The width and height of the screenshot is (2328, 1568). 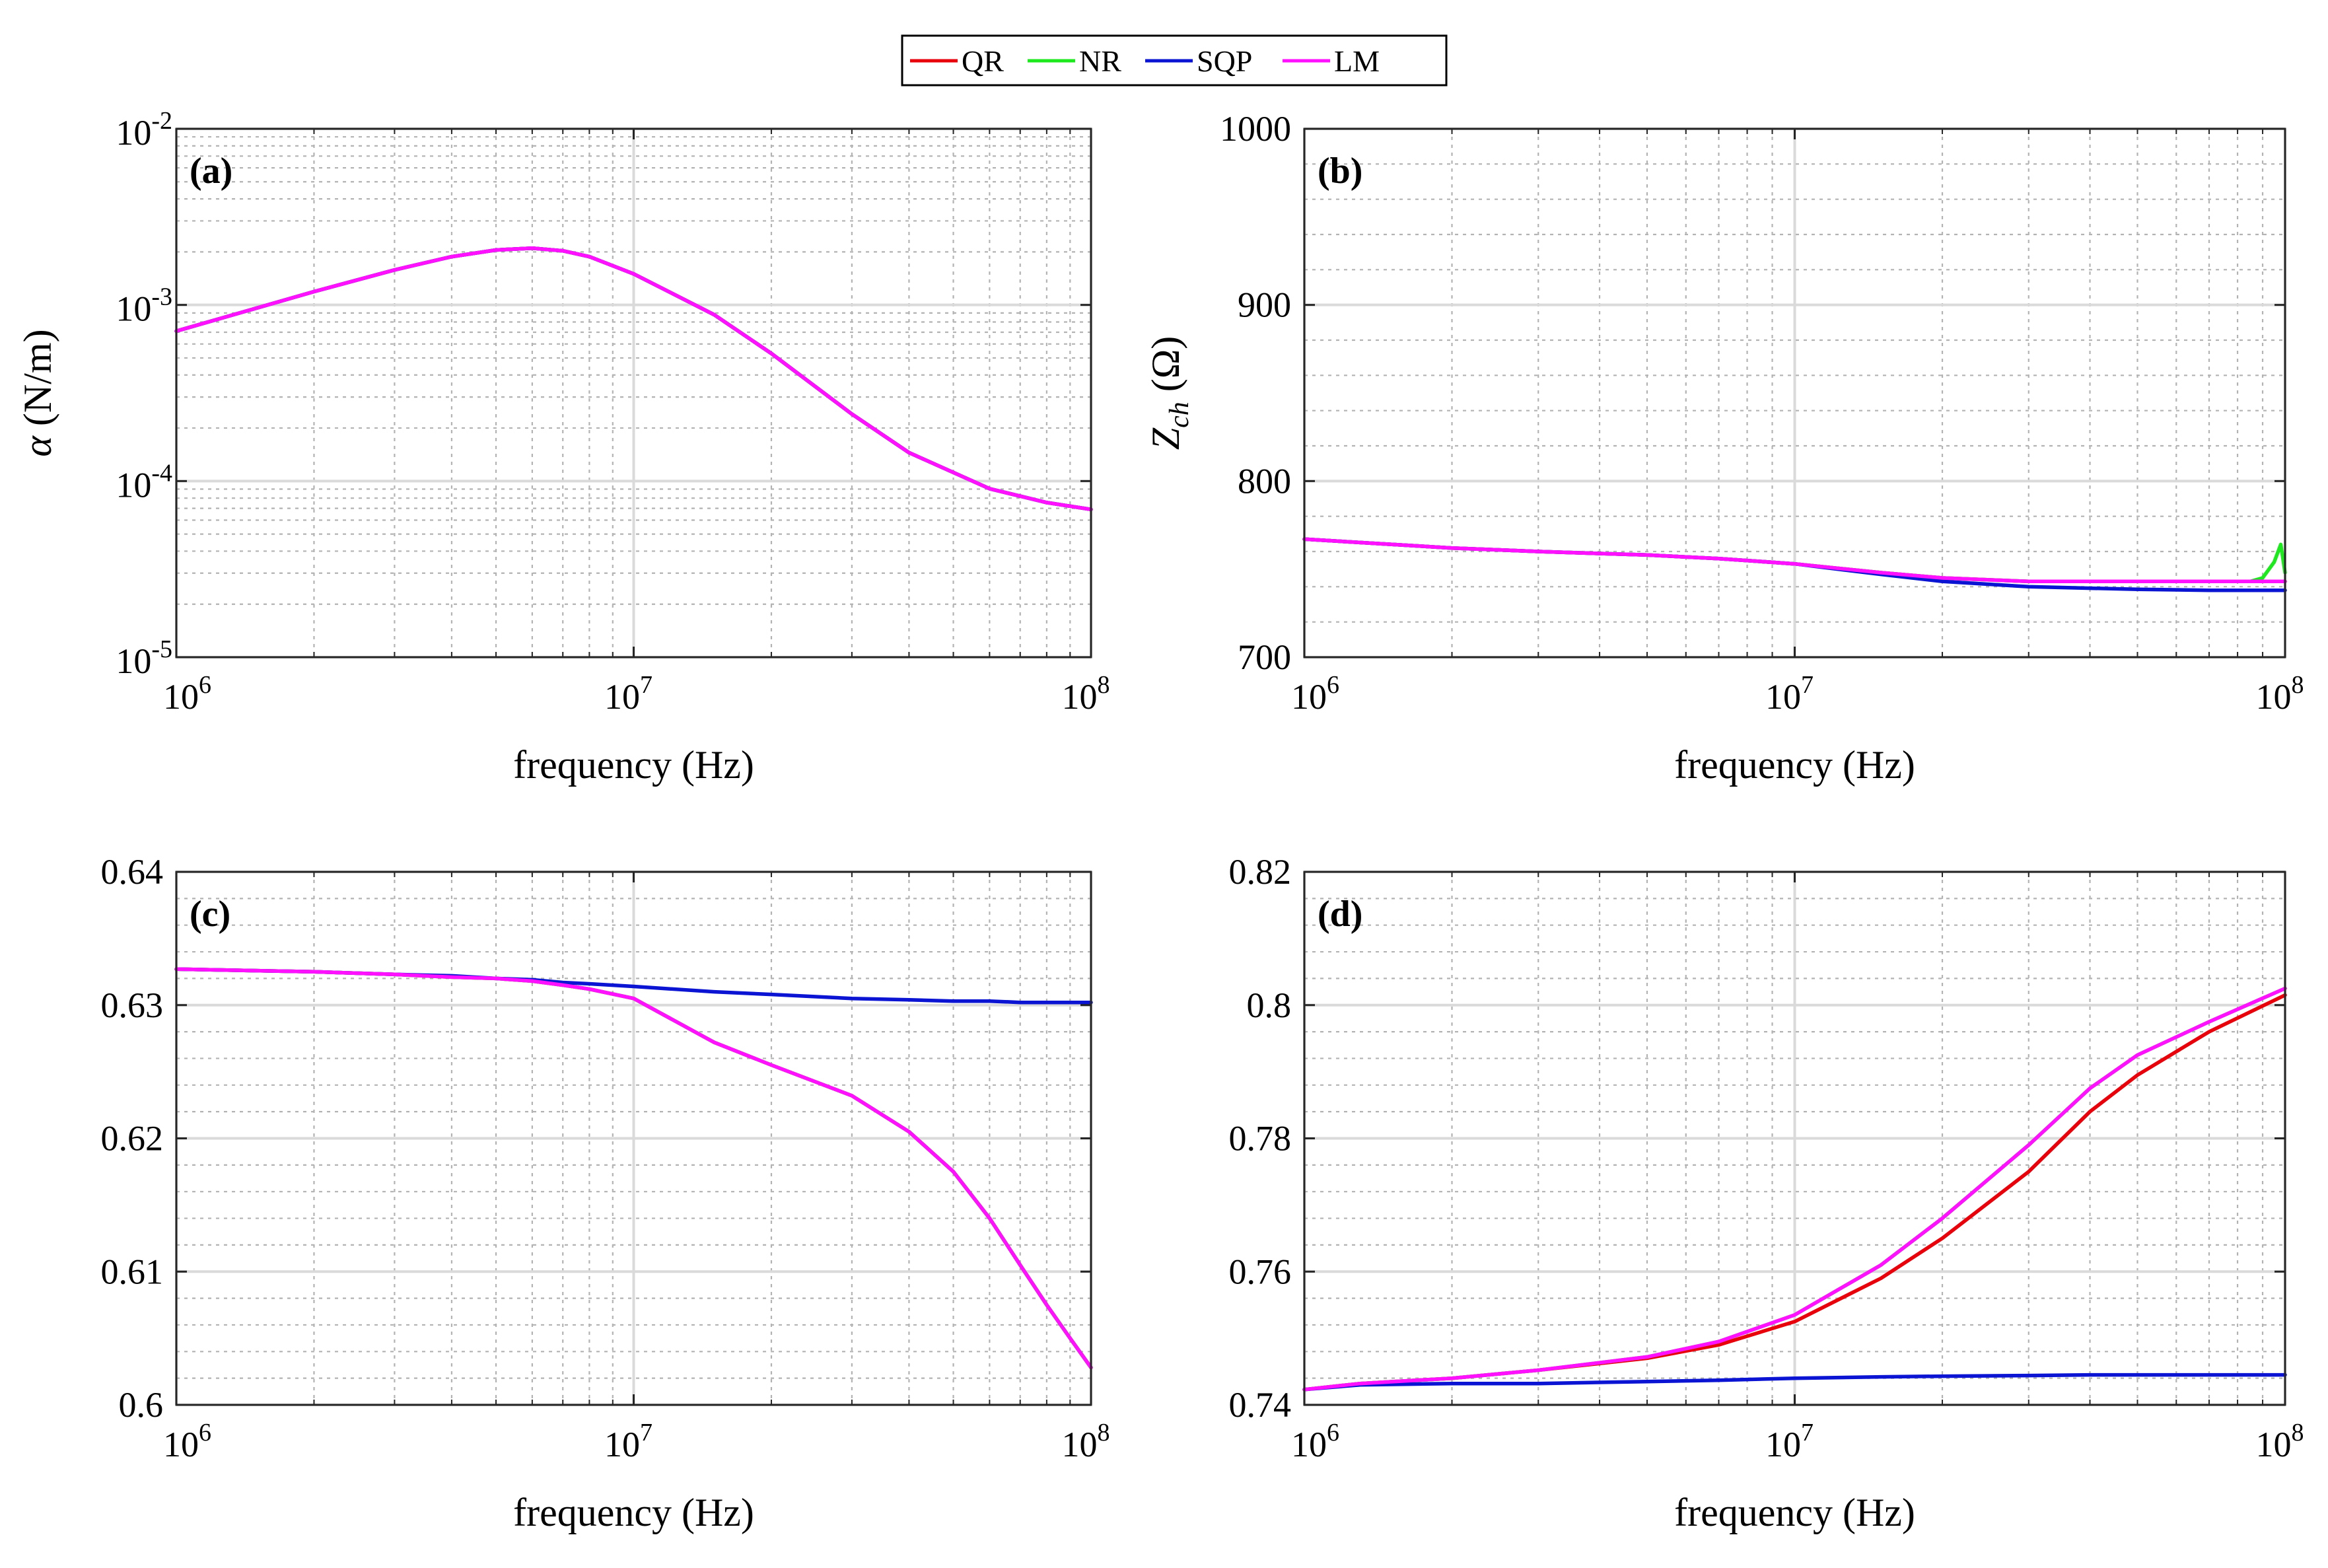 I want to click on tick-marks-c, so click(x=633, y=1138).